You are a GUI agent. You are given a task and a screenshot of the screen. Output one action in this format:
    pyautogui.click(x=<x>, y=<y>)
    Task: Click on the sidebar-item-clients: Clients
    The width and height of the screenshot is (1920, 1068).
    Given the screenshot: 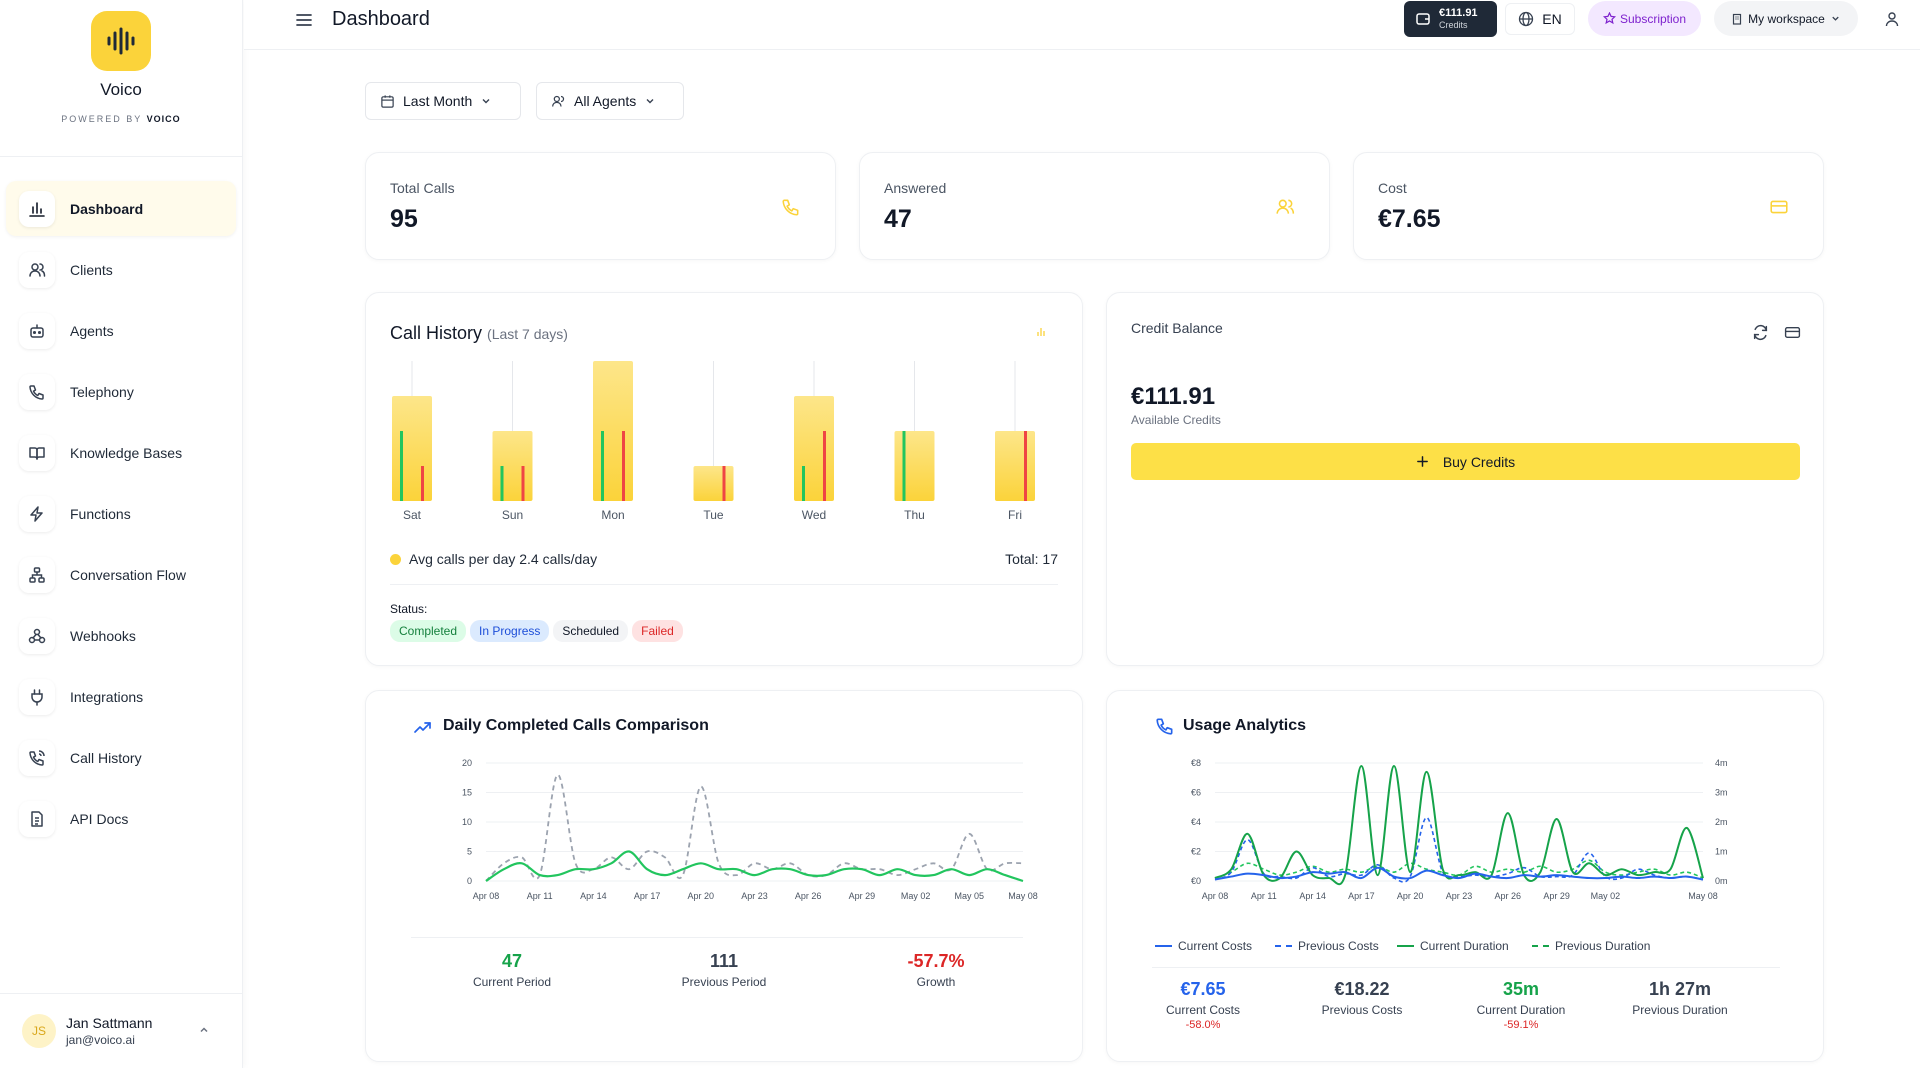 What is the action you would take?
    pyautogui.click(x=121, y=269)
    